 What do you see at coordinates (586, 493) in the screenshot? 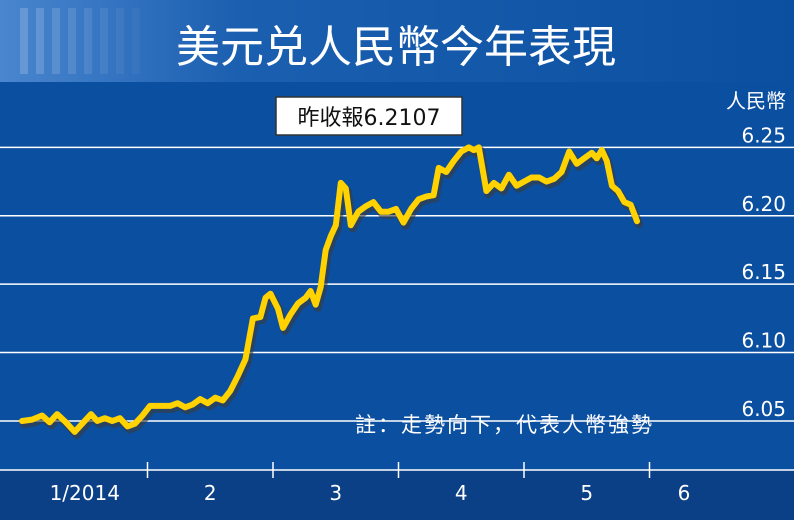
I see `x-tick-label: 5` at bounding box center [586, 493].